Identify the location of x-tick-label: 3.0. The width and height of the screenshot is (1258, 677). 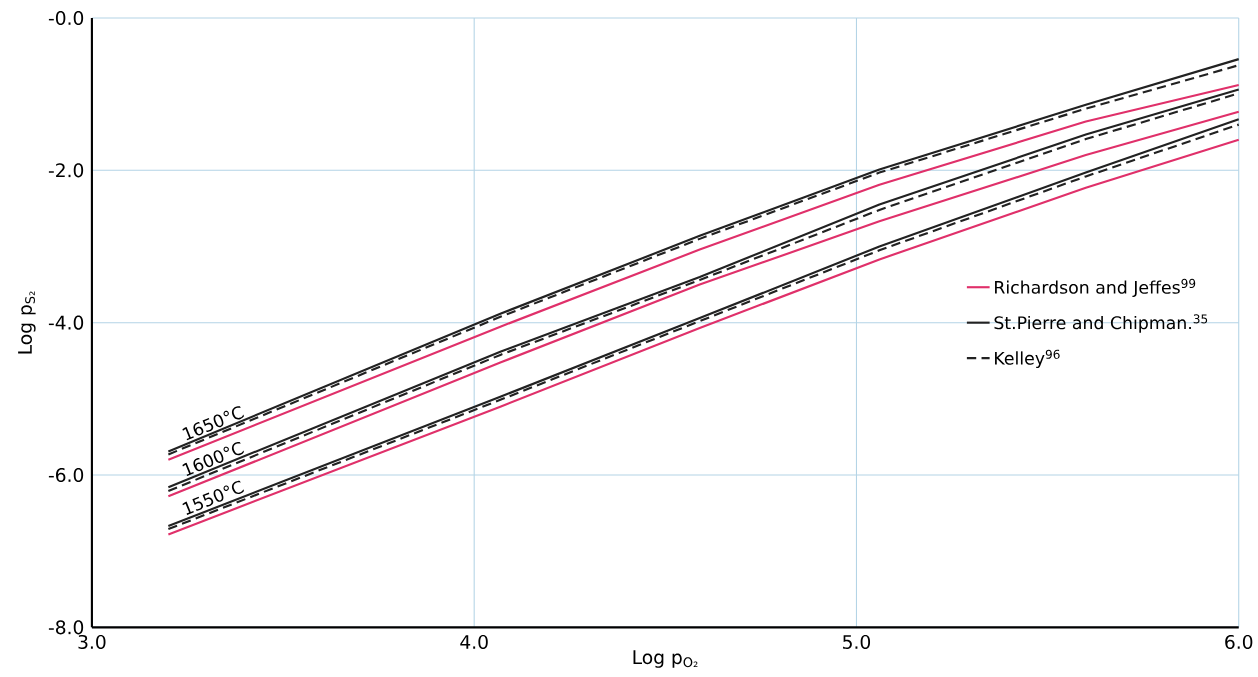
(92, 641).